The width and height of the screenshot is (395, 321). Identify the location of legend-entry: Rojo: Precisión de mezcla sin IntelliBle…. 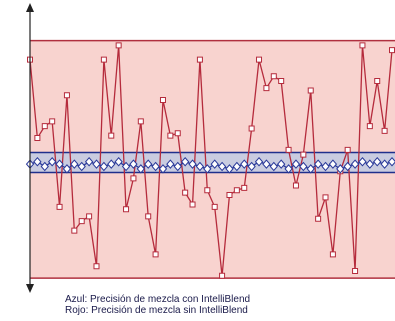
(156, 310).